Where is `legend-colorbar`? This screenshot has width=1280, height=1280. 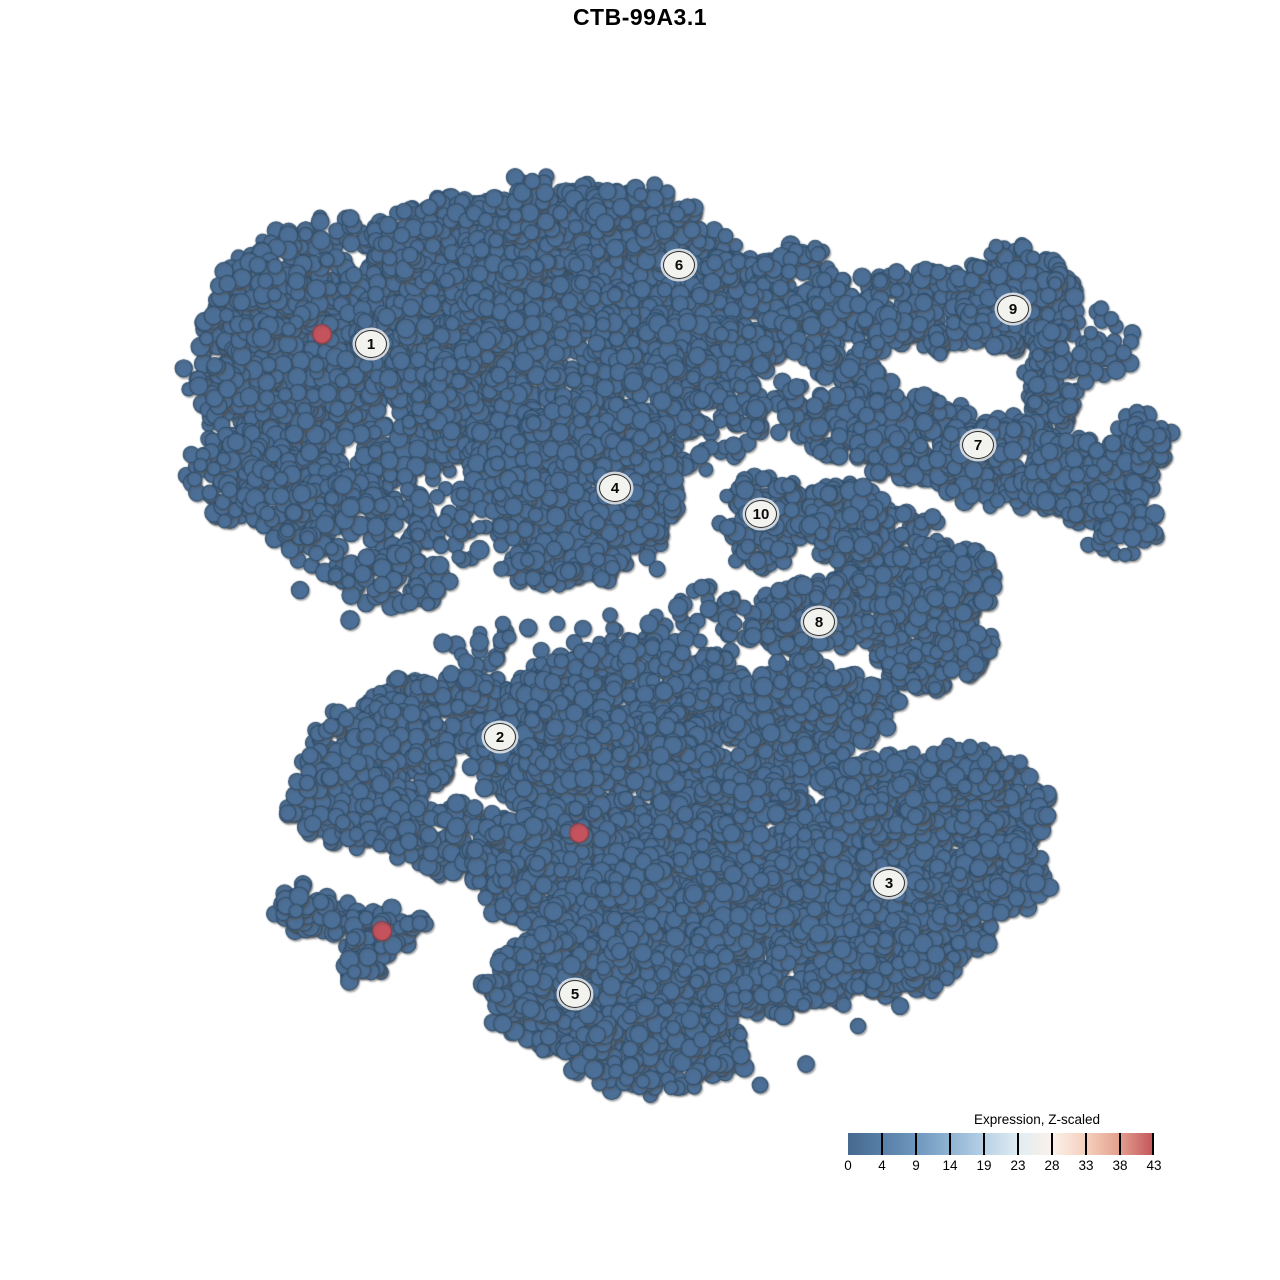
legend-colorbar is located at coordinates (1001, 1144).